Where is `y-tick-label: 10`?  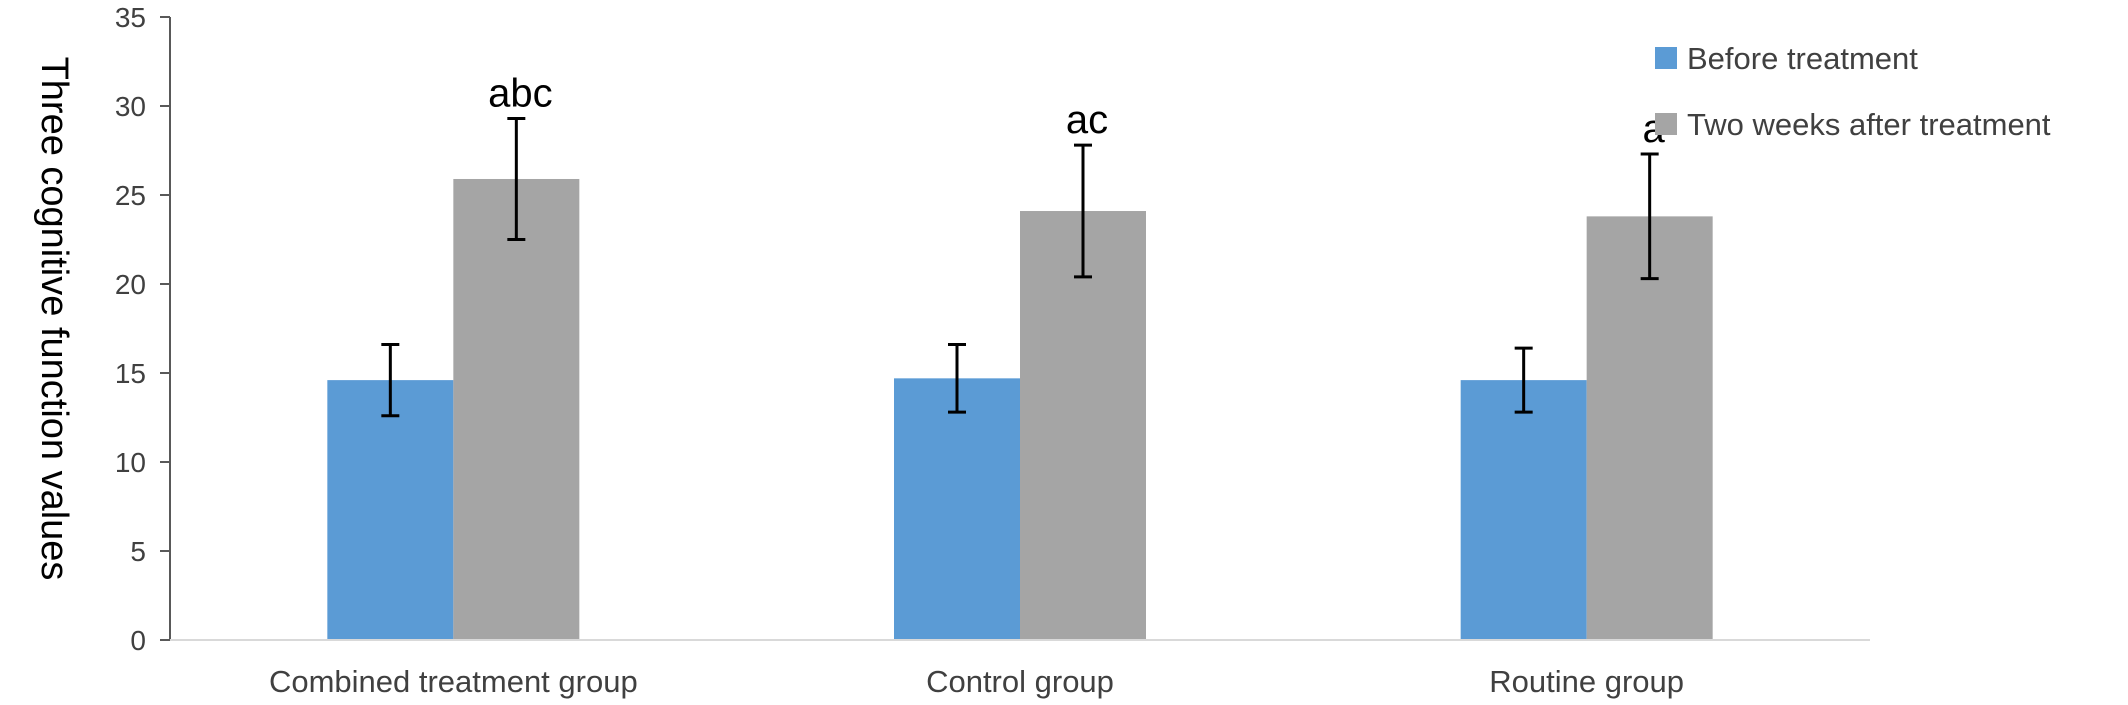 y-tick-label: 10 is located at coordinates (130, 462).